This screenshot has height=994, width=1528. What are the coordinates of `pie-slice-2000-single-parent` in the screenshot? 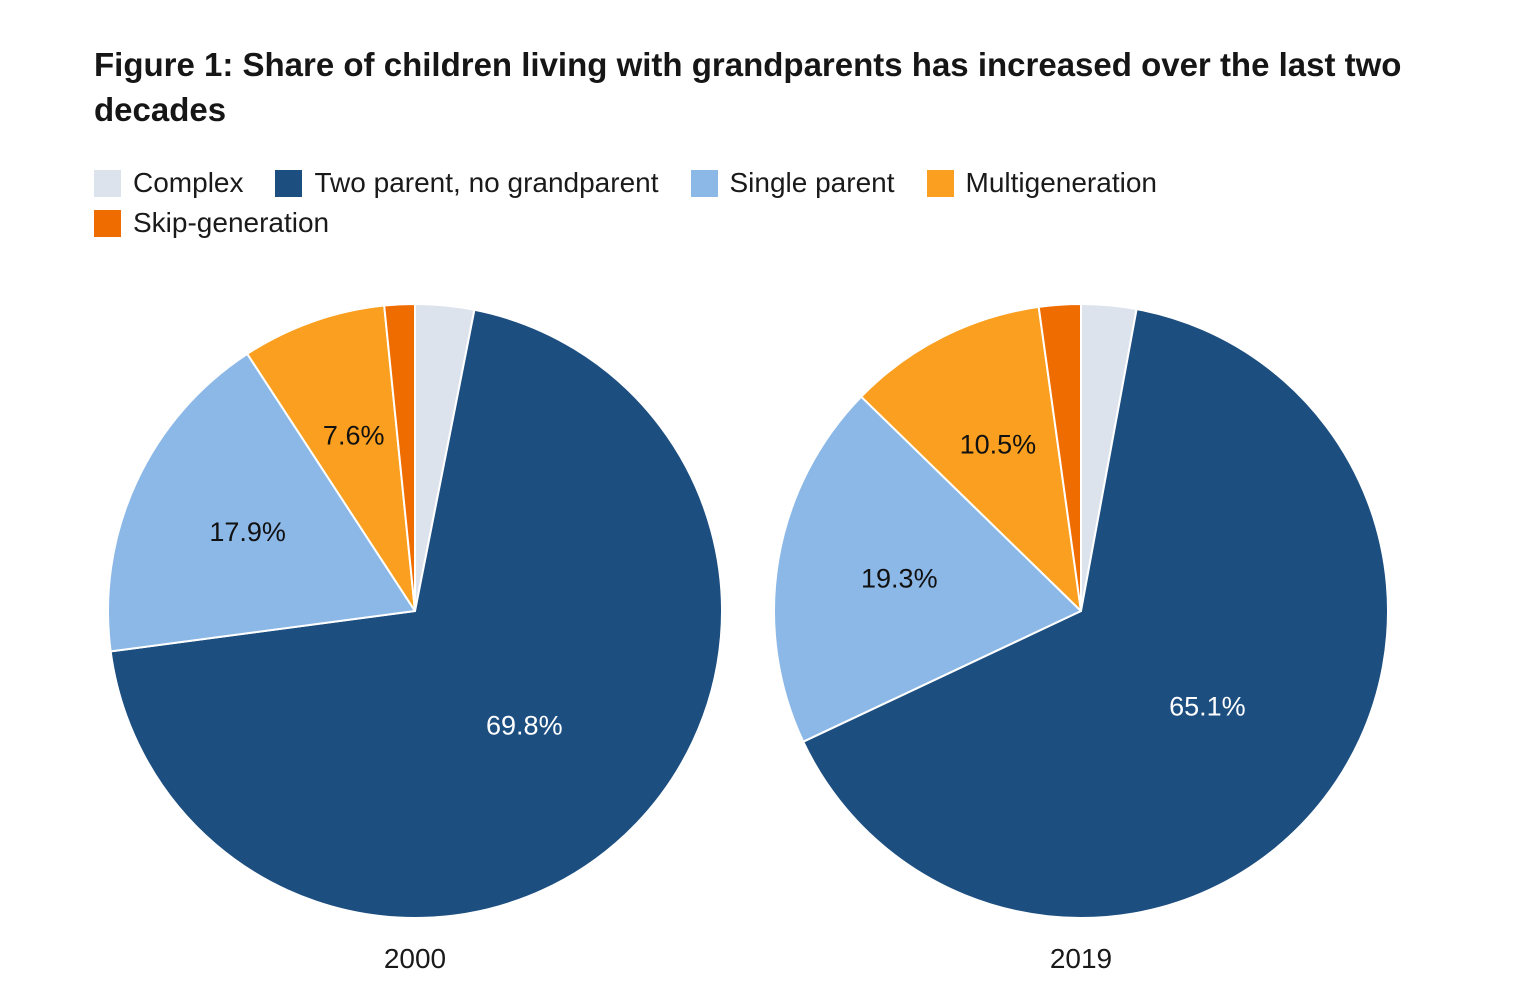 It's located at (261, 502).